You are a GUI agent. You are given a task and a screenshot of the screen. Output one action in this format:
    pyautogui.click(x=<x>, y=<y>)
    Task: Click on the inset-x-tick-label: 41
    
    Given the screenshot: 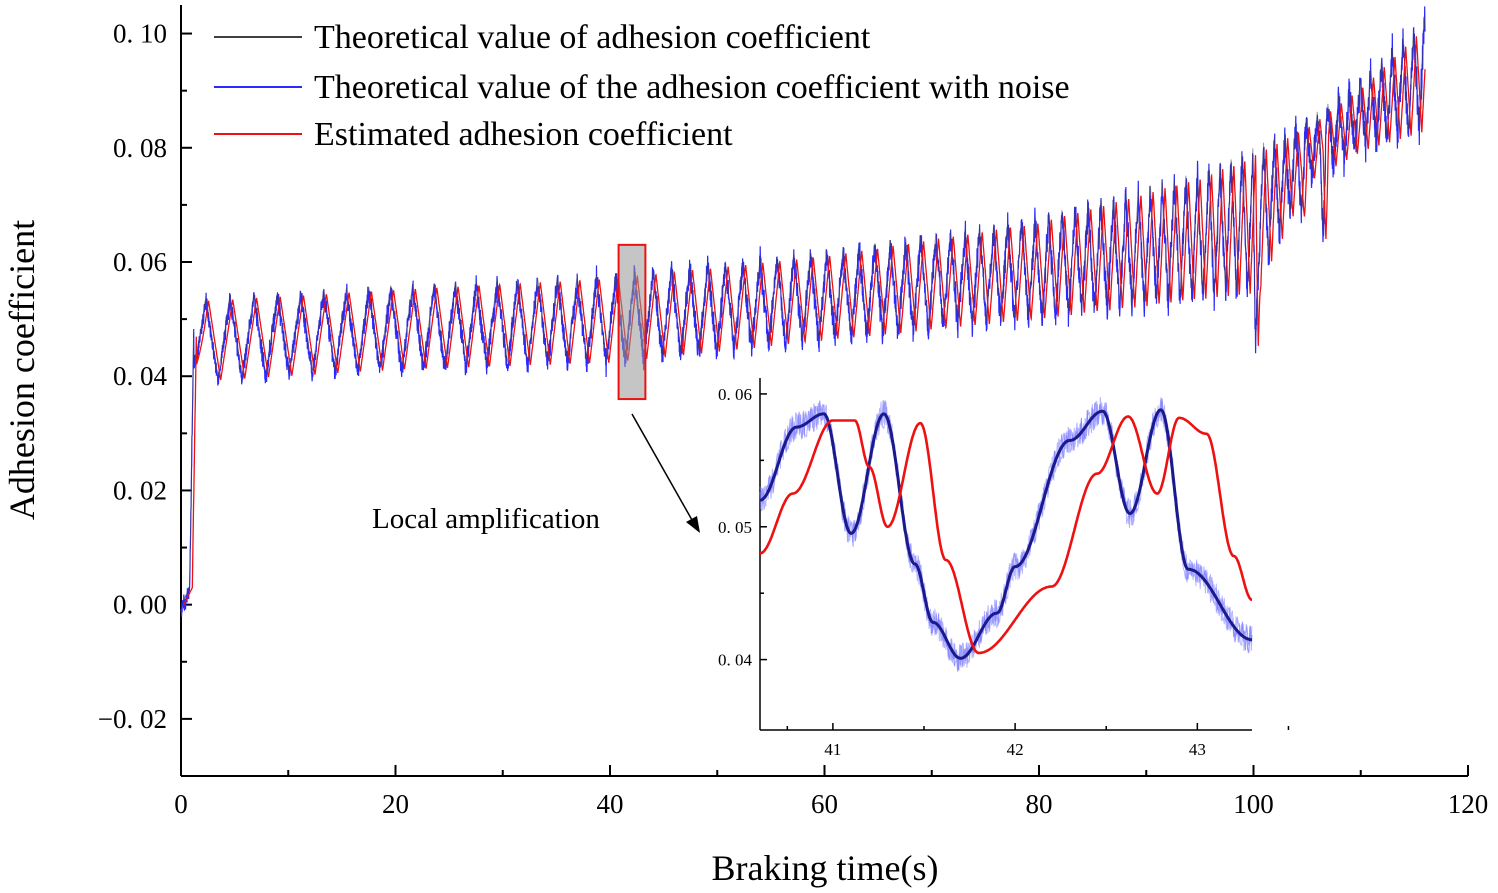 What is the action you would take?
    pyautogui.click(x=832, y=749)
    